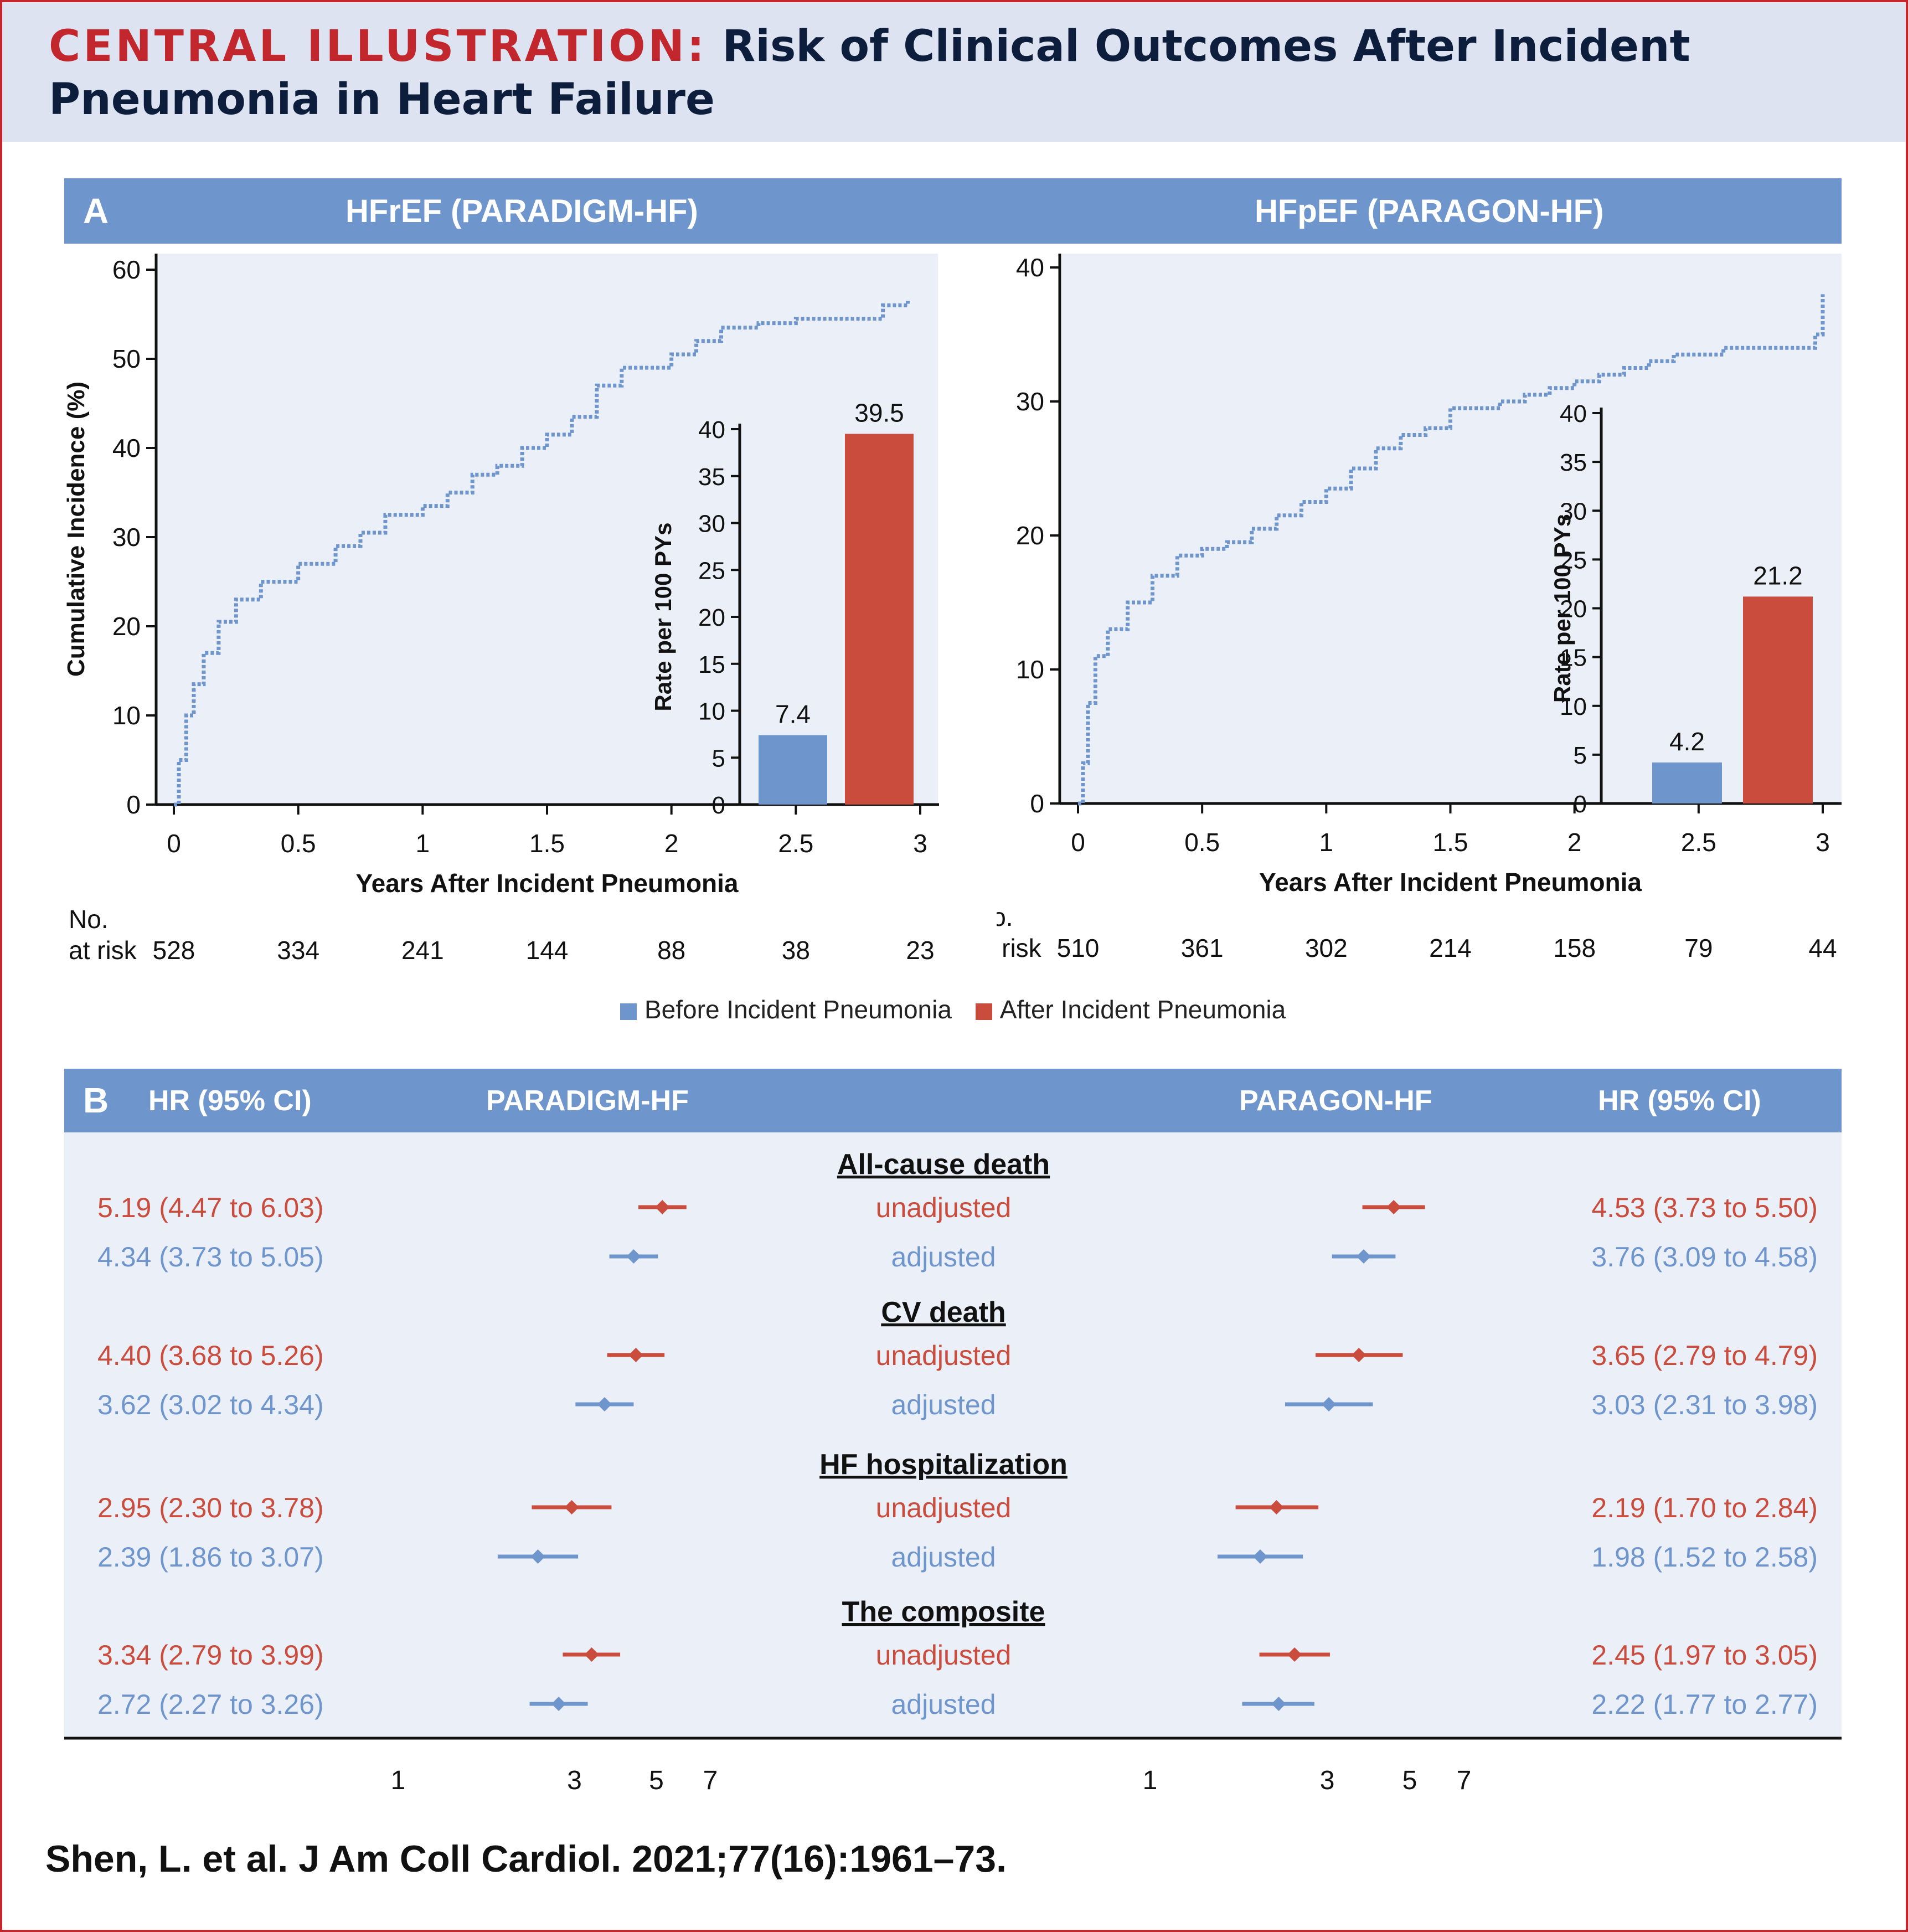 The width and height of the screenshot is (1908, 1932). I want to click on hfpef-y-tick-label: 10, so click(1030, 669).